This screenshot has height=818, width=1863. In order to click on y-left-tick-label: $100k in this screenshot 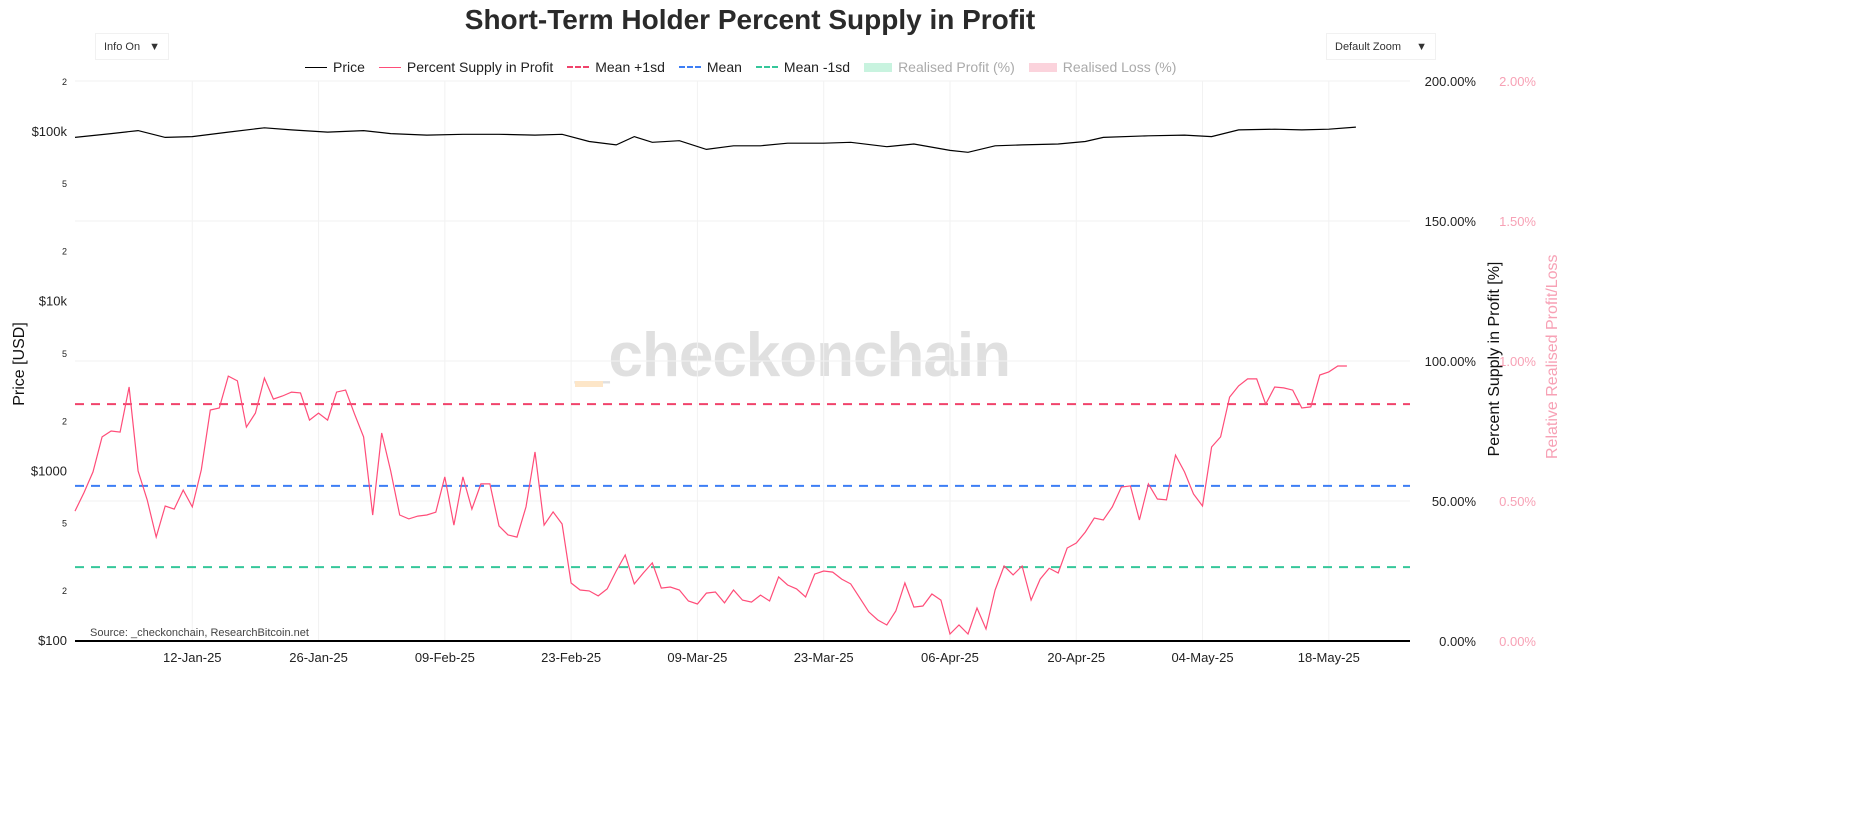, I will do `click(50, 131)`.